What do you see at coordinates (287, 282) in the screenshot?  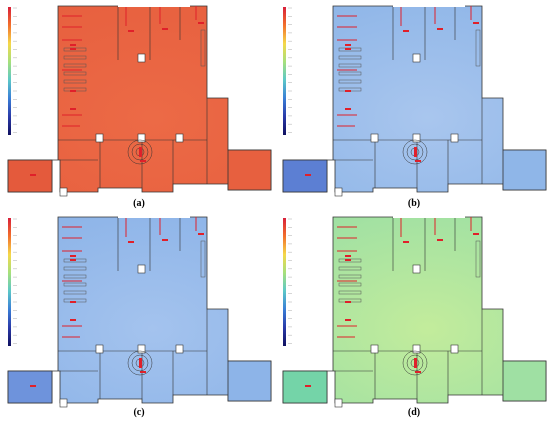 I see `color-scale-d` at bounding box center [287, 282].